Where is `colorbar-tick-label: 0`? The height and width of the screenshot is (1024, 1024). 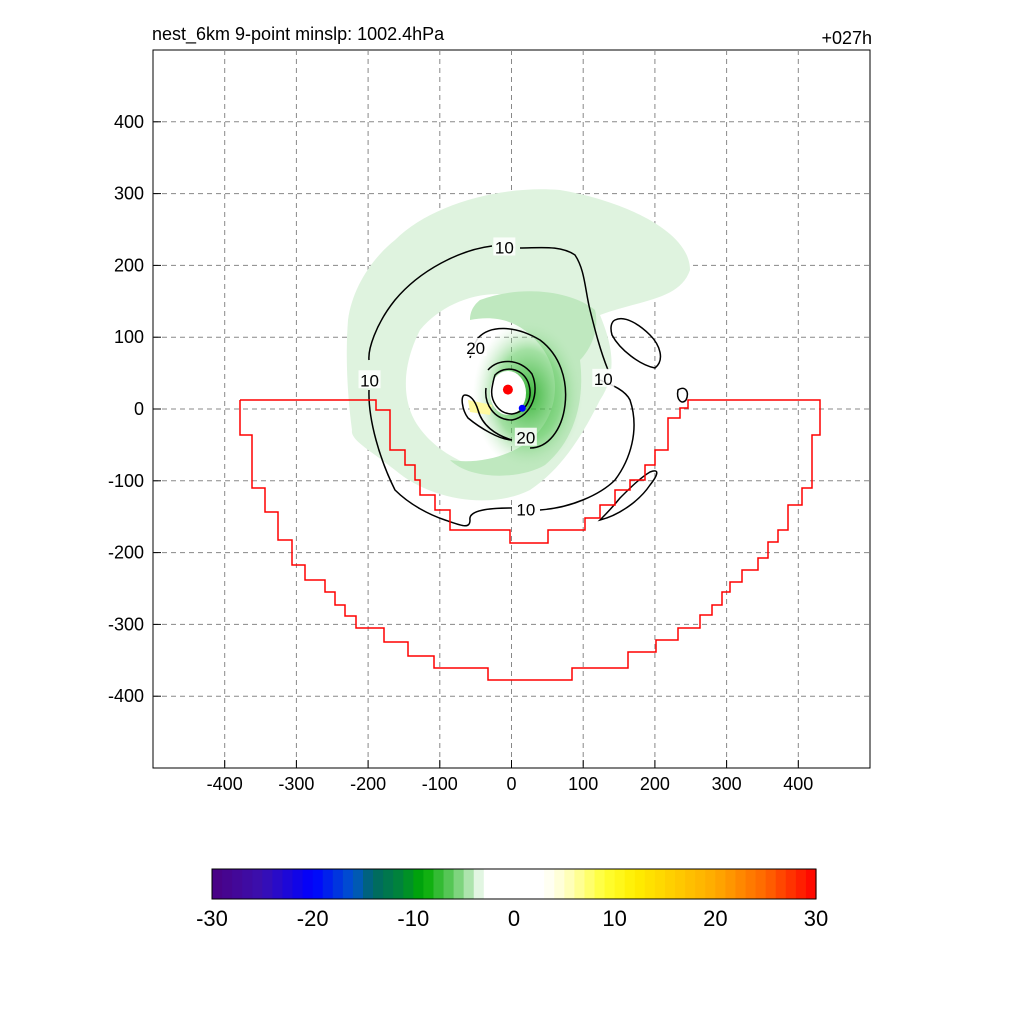 colorbar-tick-label: 0 is located at coordinates (514, 918).